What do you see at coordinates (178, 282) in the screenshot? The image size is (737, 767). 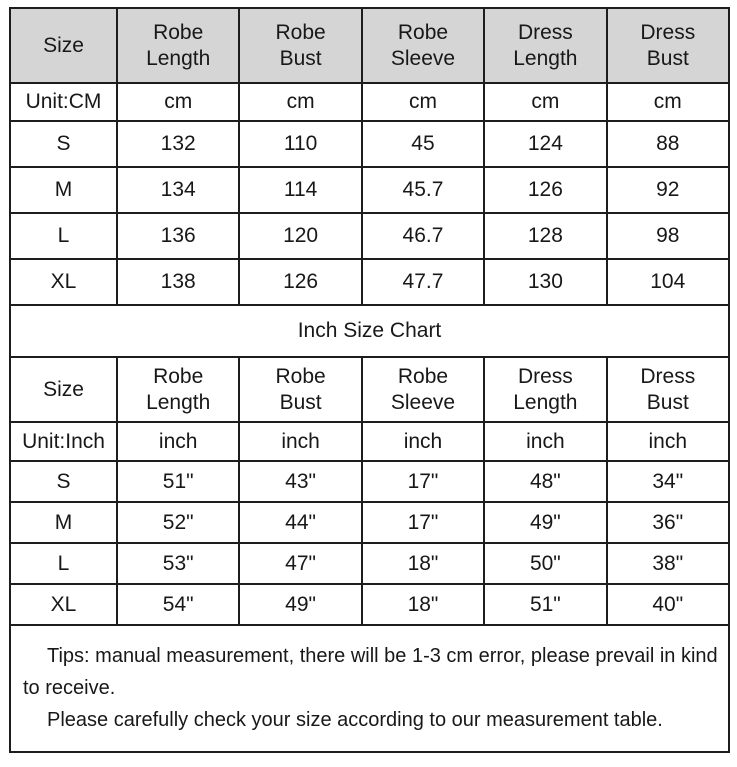 I see `value-cell: 138` at bounding box center [178, 282].